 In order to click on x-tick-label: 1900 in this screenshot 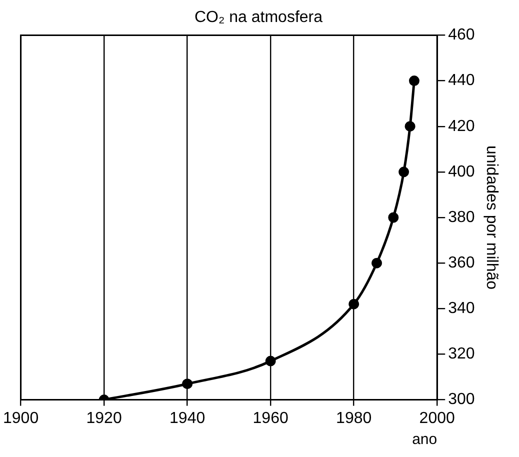, I will do `click(21, 418)`.